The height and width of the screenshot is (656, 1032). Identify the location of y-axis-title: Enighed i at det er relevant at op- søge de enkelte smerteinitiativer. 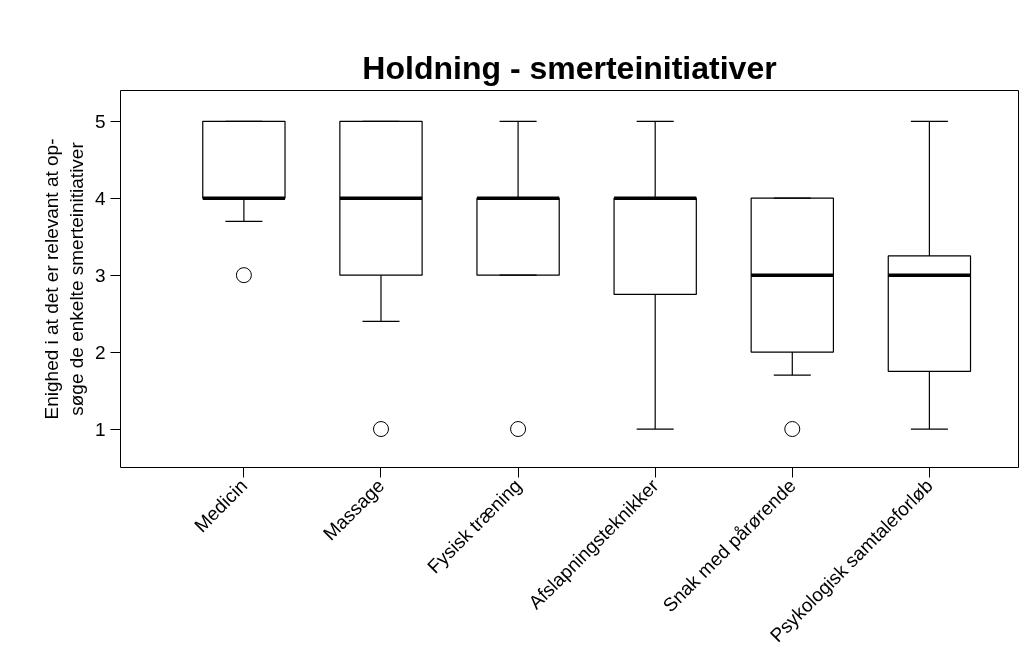
(63, 279).